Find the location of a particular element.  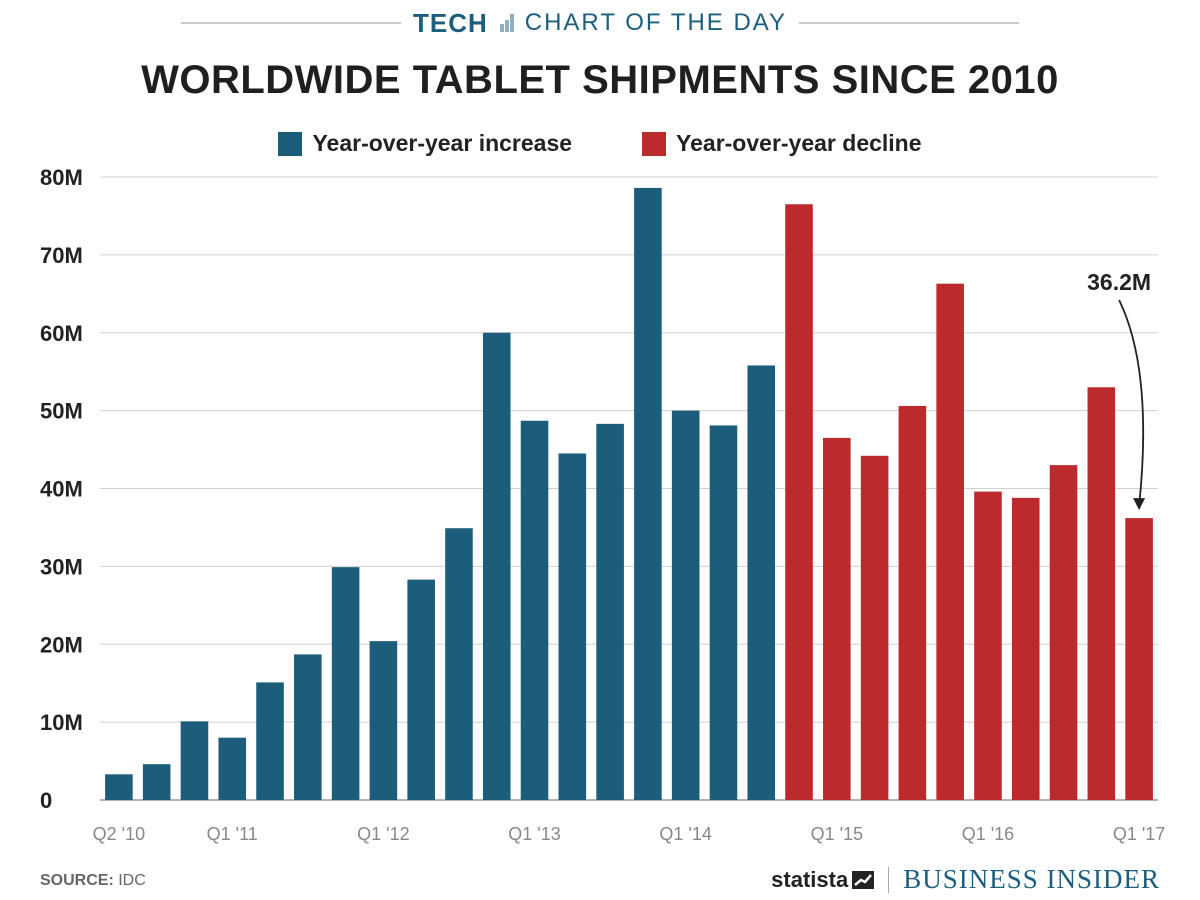

tech-label: TECH is located at coordinates (450, 22).